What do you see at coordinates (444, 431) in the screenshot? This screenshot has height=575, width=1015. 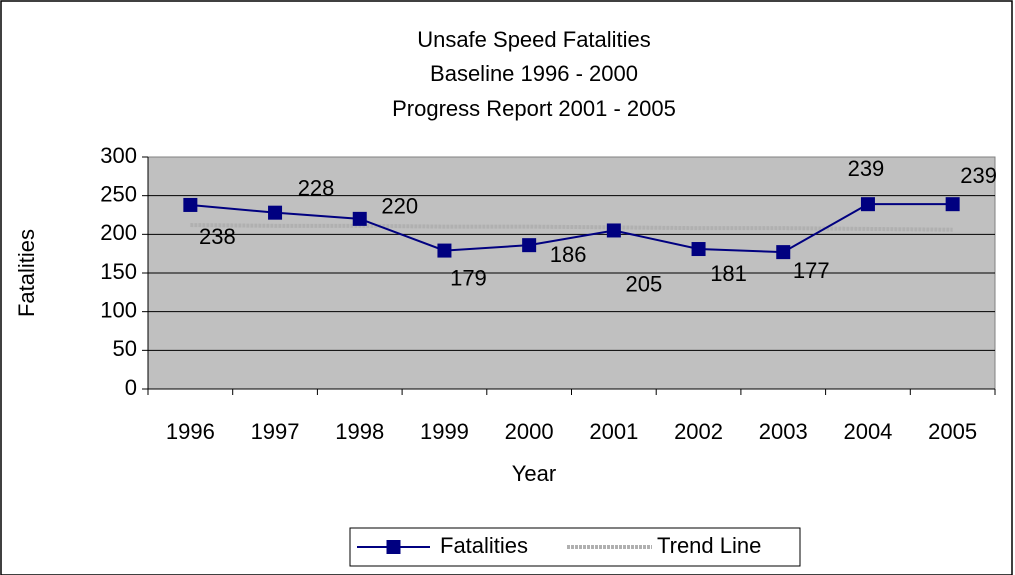 I see `x-tick-label: 1999` at bounding box center [444, 431].